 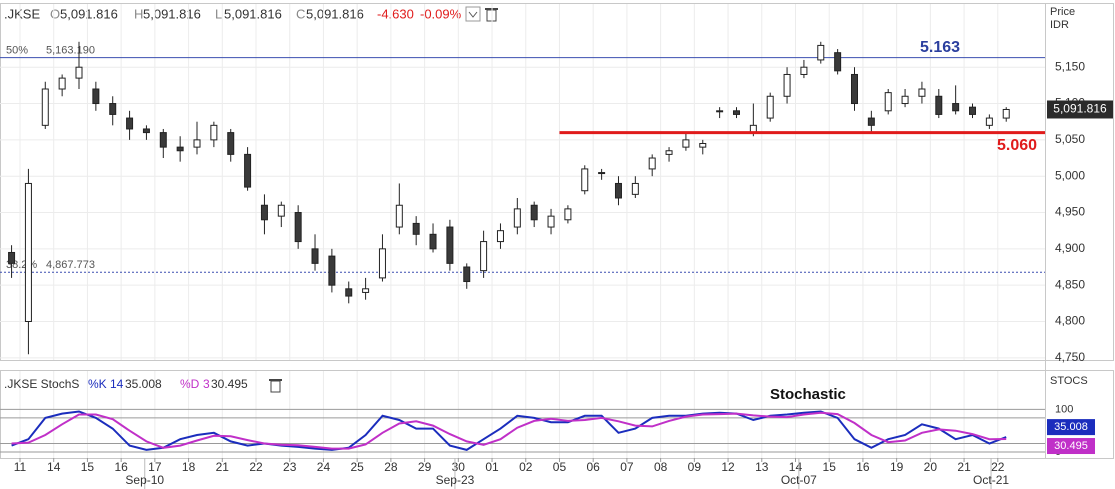 I want to click on dropdown-icon, so click(x=473, y=14).